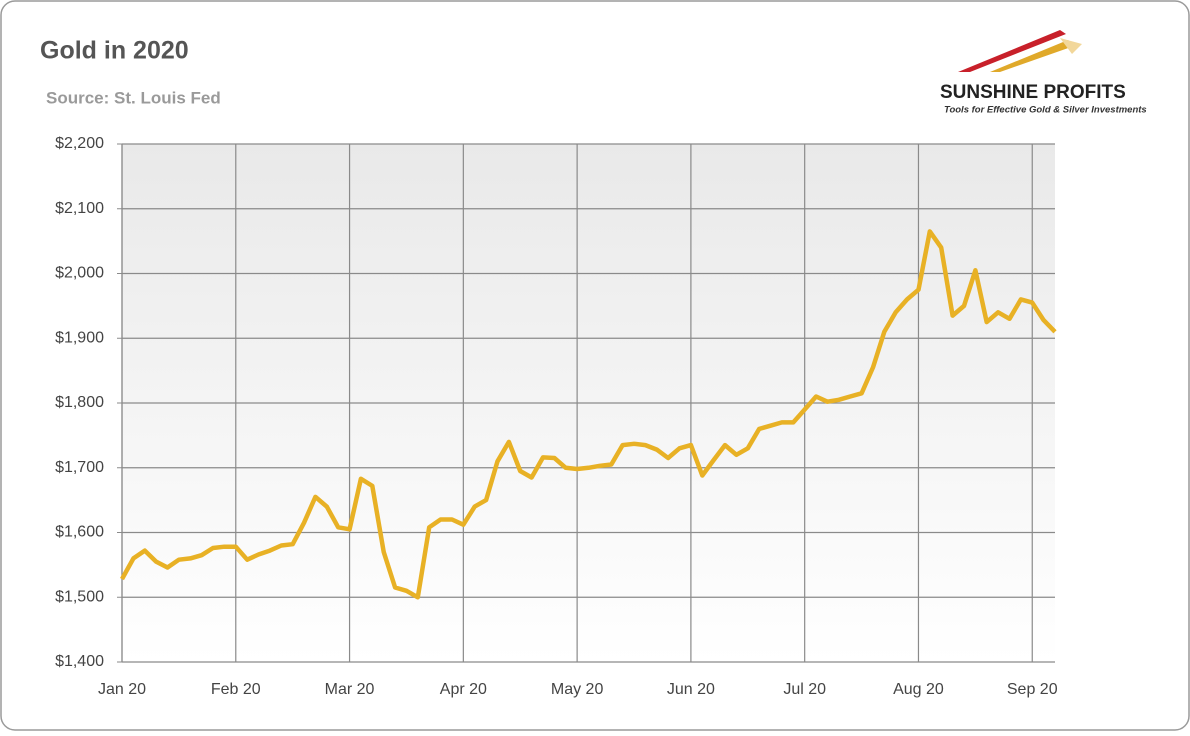 The width and height of the screenshot is (1190, 736). Describe the element at coordinates (133, 97) in the screenshot. I see `chart-subtitle: Source: St. Louis Fed` at that location.